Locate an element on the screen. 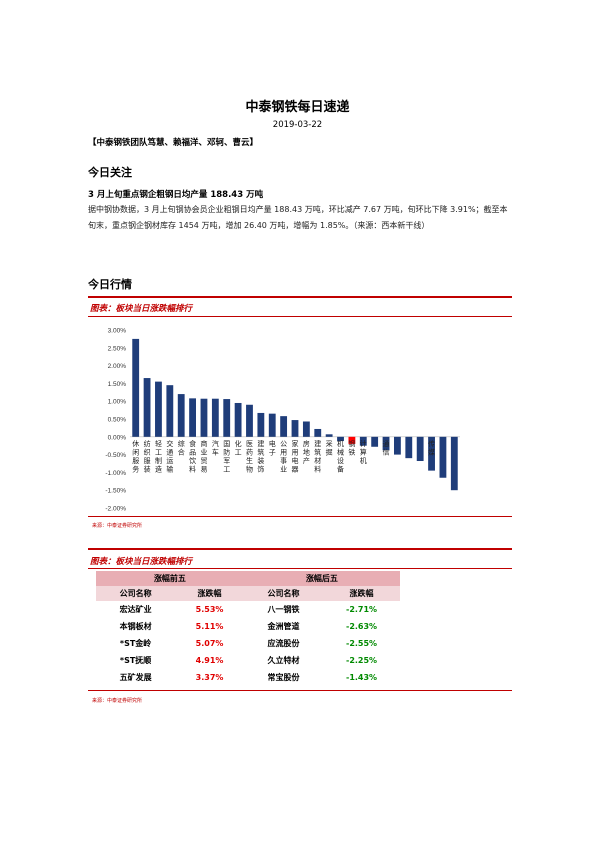 The width and height of the screenshot is (595, 842). up-name: 宏达矿业 is located at coordinates (135, 609).